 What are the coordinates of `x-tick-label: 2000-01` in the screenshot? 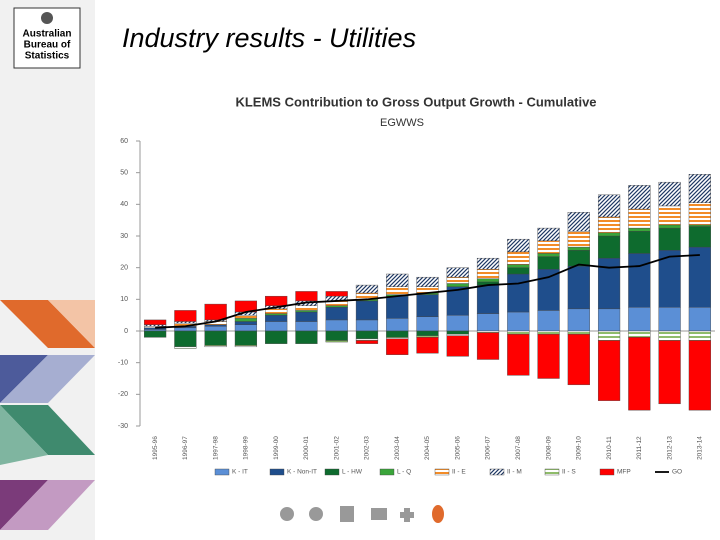 It's located at (306, 448).